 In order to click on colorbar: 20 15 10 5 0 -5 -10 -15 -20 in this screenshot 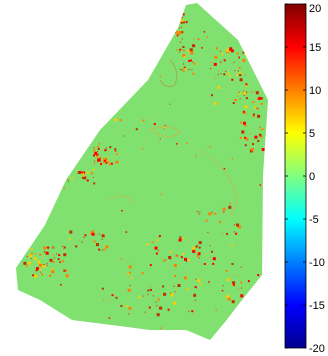, I will do `click(304, 179)`.